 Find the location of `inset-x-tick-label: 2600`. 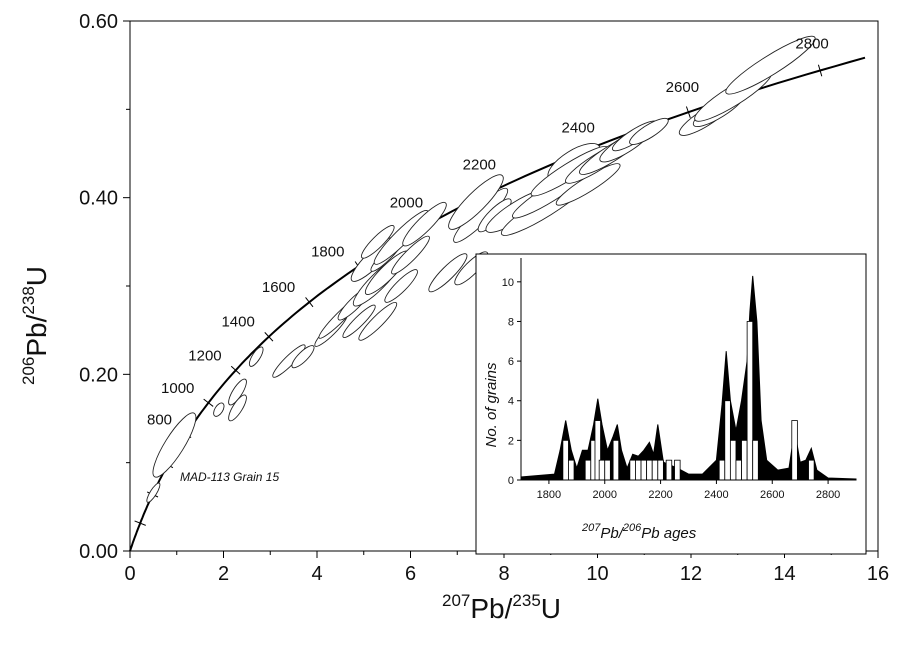

inset-x-tick-label: 2600 is located at coordinates (772, 495).